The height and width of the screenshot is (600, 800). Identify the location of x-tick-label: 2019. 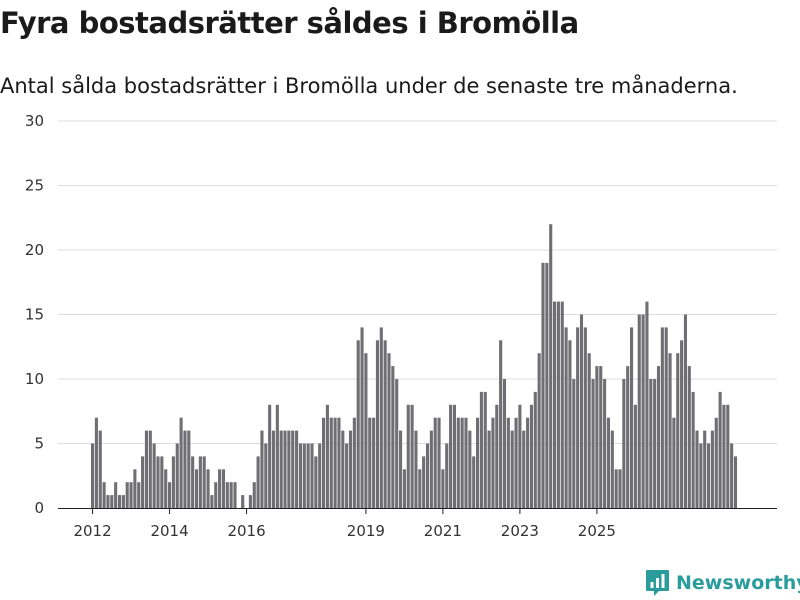
(366, 531).